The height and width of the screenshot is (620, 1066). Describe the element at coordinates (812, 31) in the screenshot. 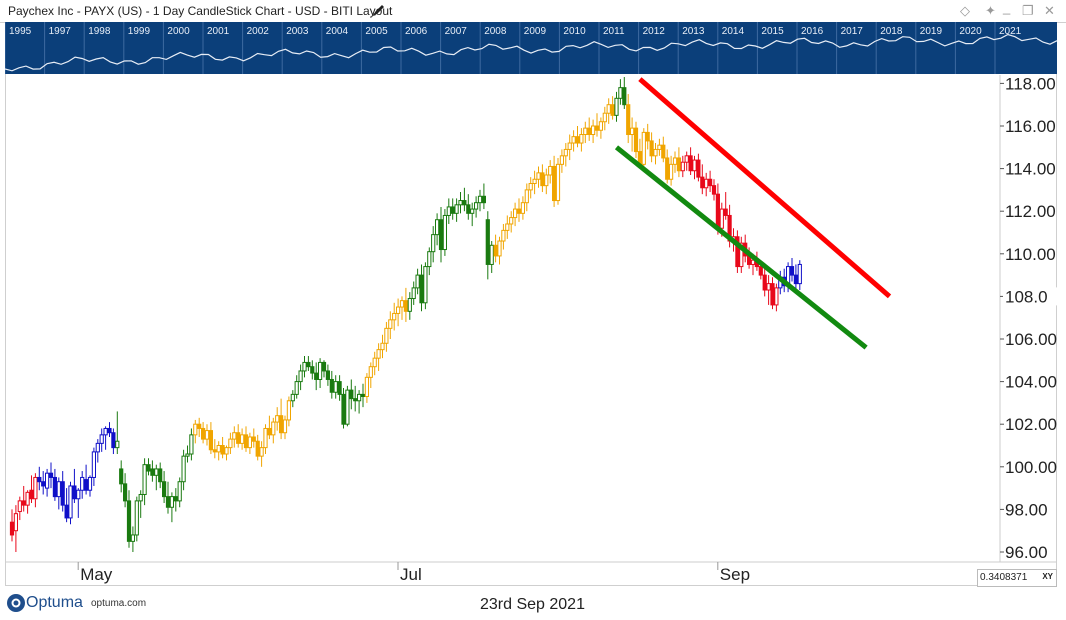

I see `overview-year-label: 2016` at that location.